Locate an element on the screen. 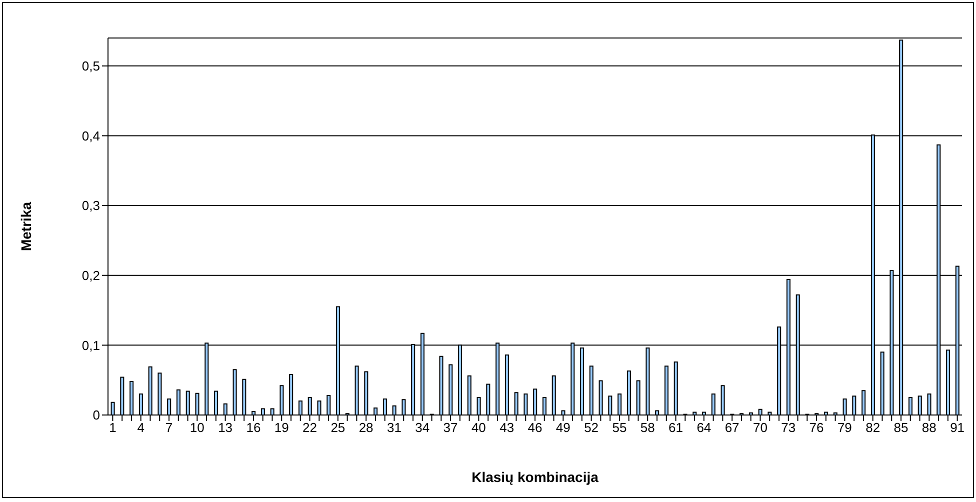  x-tick-label: 34 is located at coordinates (422, 428).